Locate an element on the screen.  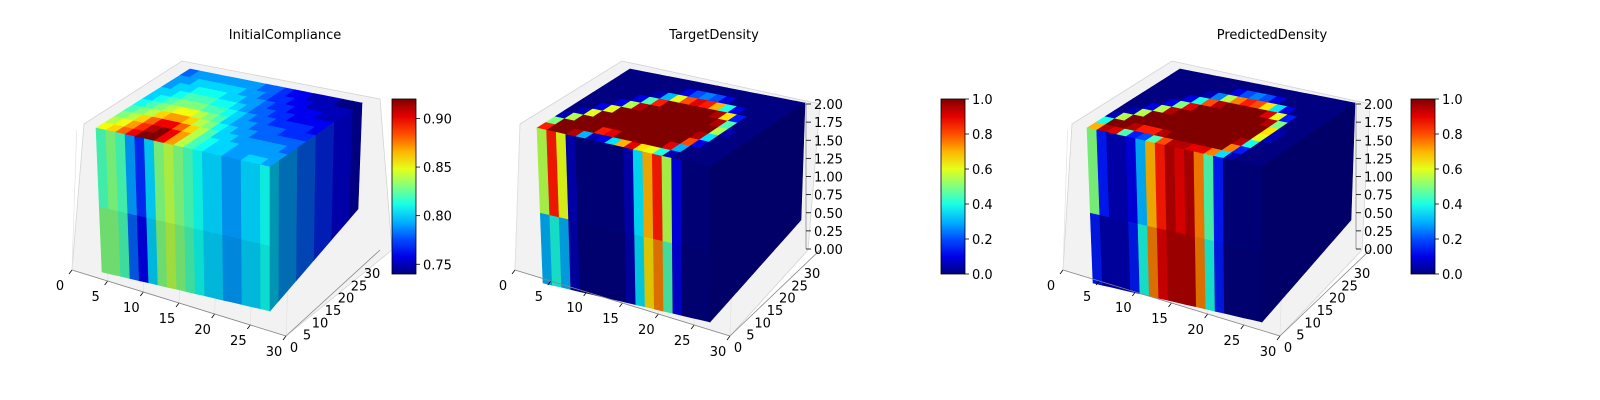
y-tick-label: 0 is located at coordinates (294, 348).